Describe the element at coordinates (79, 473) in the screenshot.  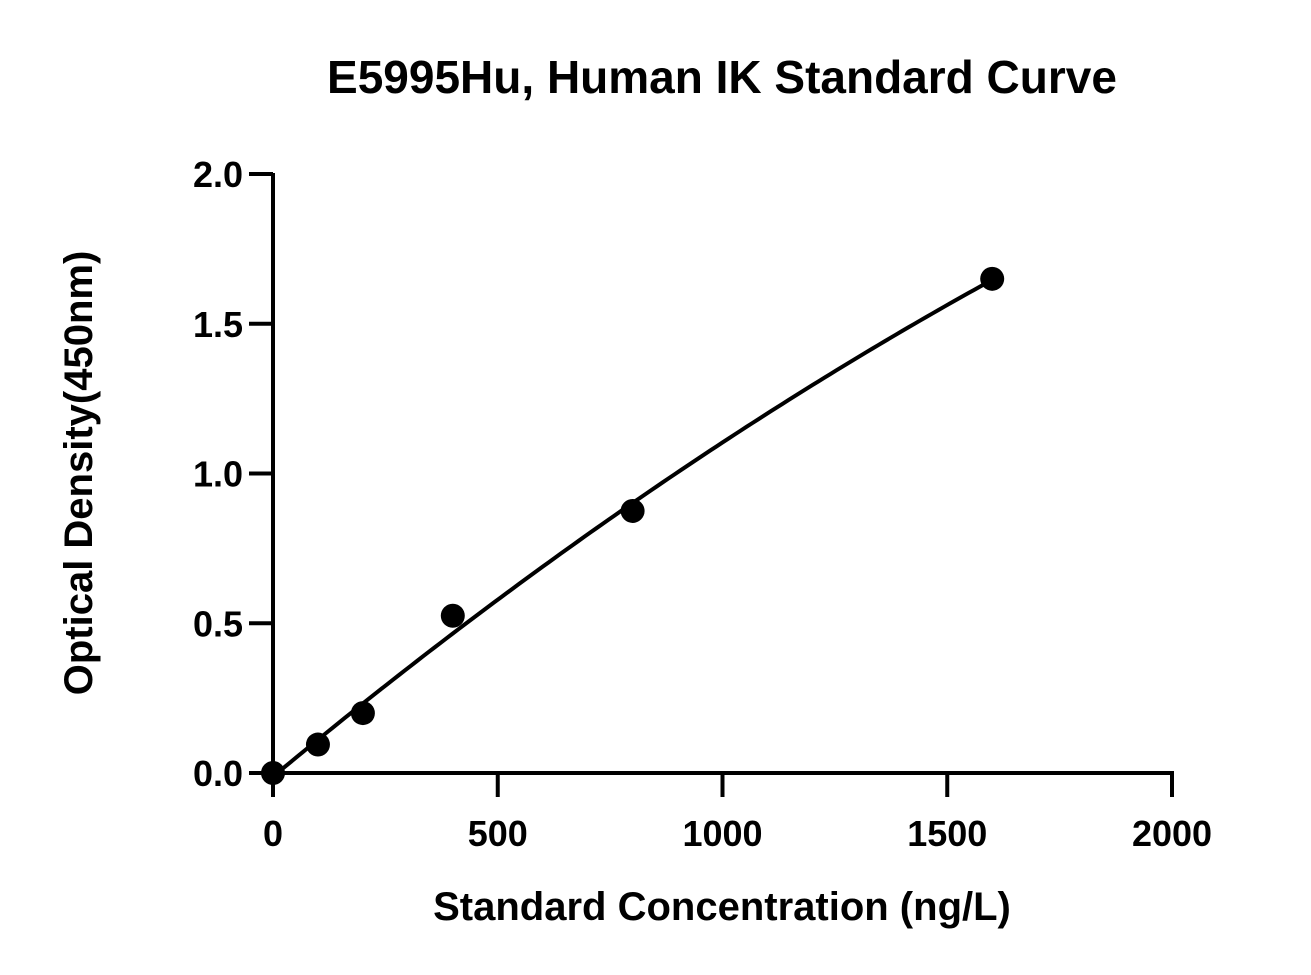
I see `y-axis-label: Optical Density(450nm)` at that location.